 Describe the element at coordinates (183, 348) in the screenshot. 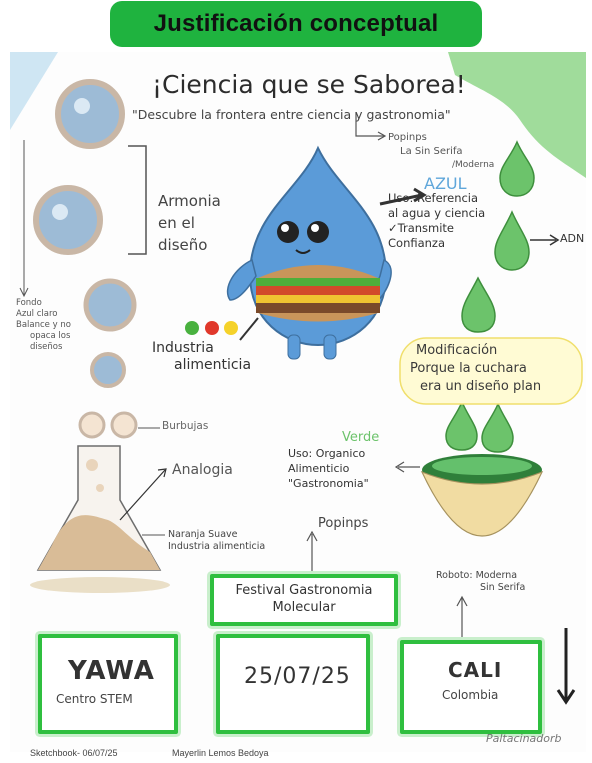

I see `industry-line-1: Industria` at that location.